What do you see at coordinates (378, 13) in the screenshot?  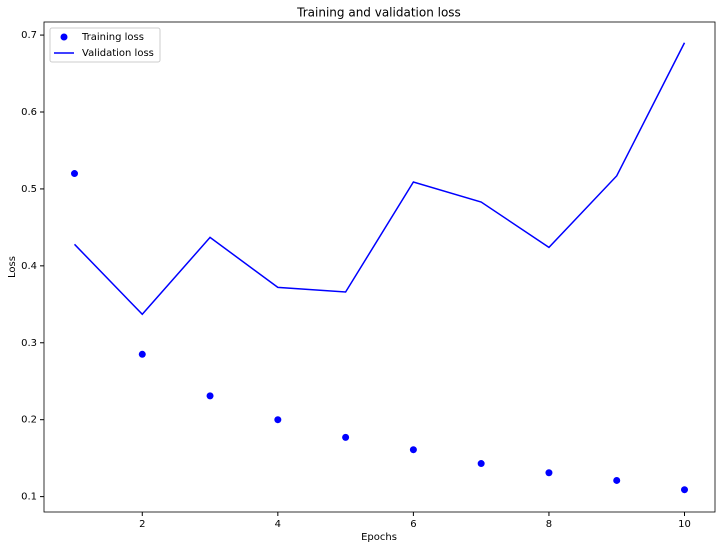 I see `chart-title: Training and validation loss` at bounding box center [378, 13].